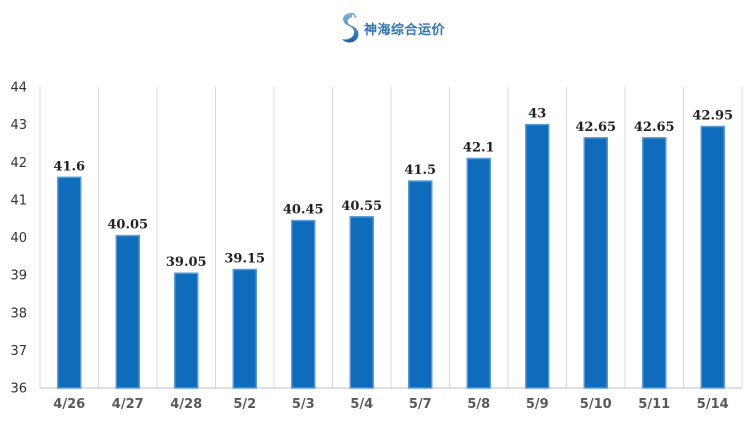  Describe the element at coordinates (69, 166) in the screenshot. I see `data-label: 41.6` at that location.